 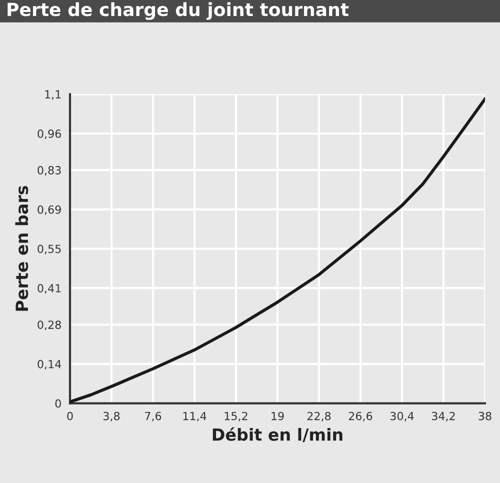 I want to click on x-tick-label: 7,6, so click(x=153, y=417).